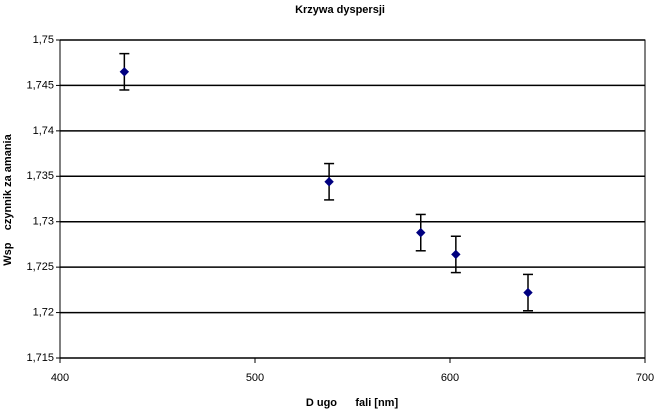 This screenshot has width=657, height=410. I want to click on y-tick-label: 1,715, so click(40, 358).